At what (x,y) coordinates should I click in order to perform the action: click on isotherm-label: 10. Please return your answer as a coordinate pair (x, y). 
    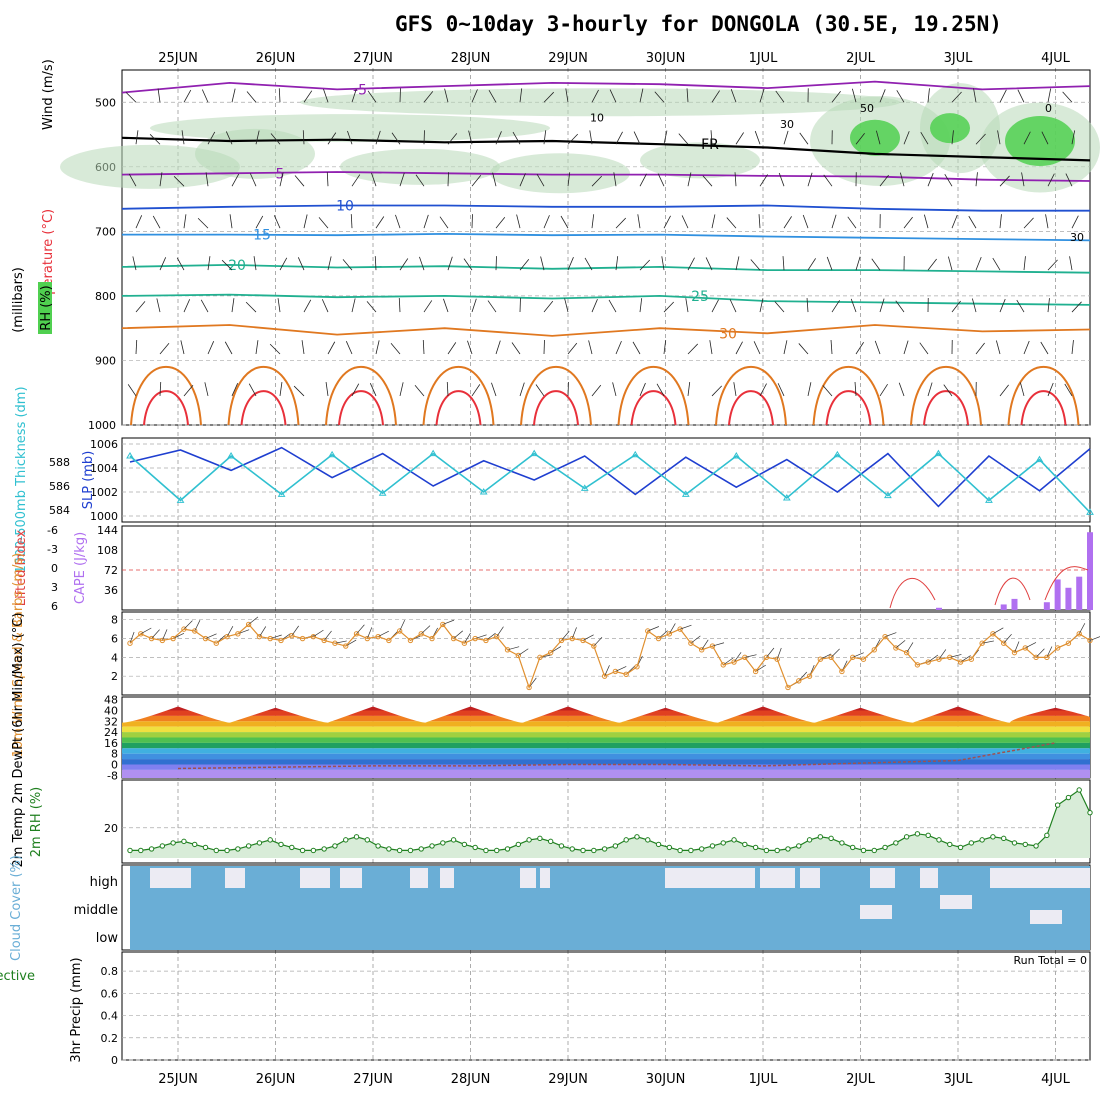
    Looking at the image, I should click on (345, 207).